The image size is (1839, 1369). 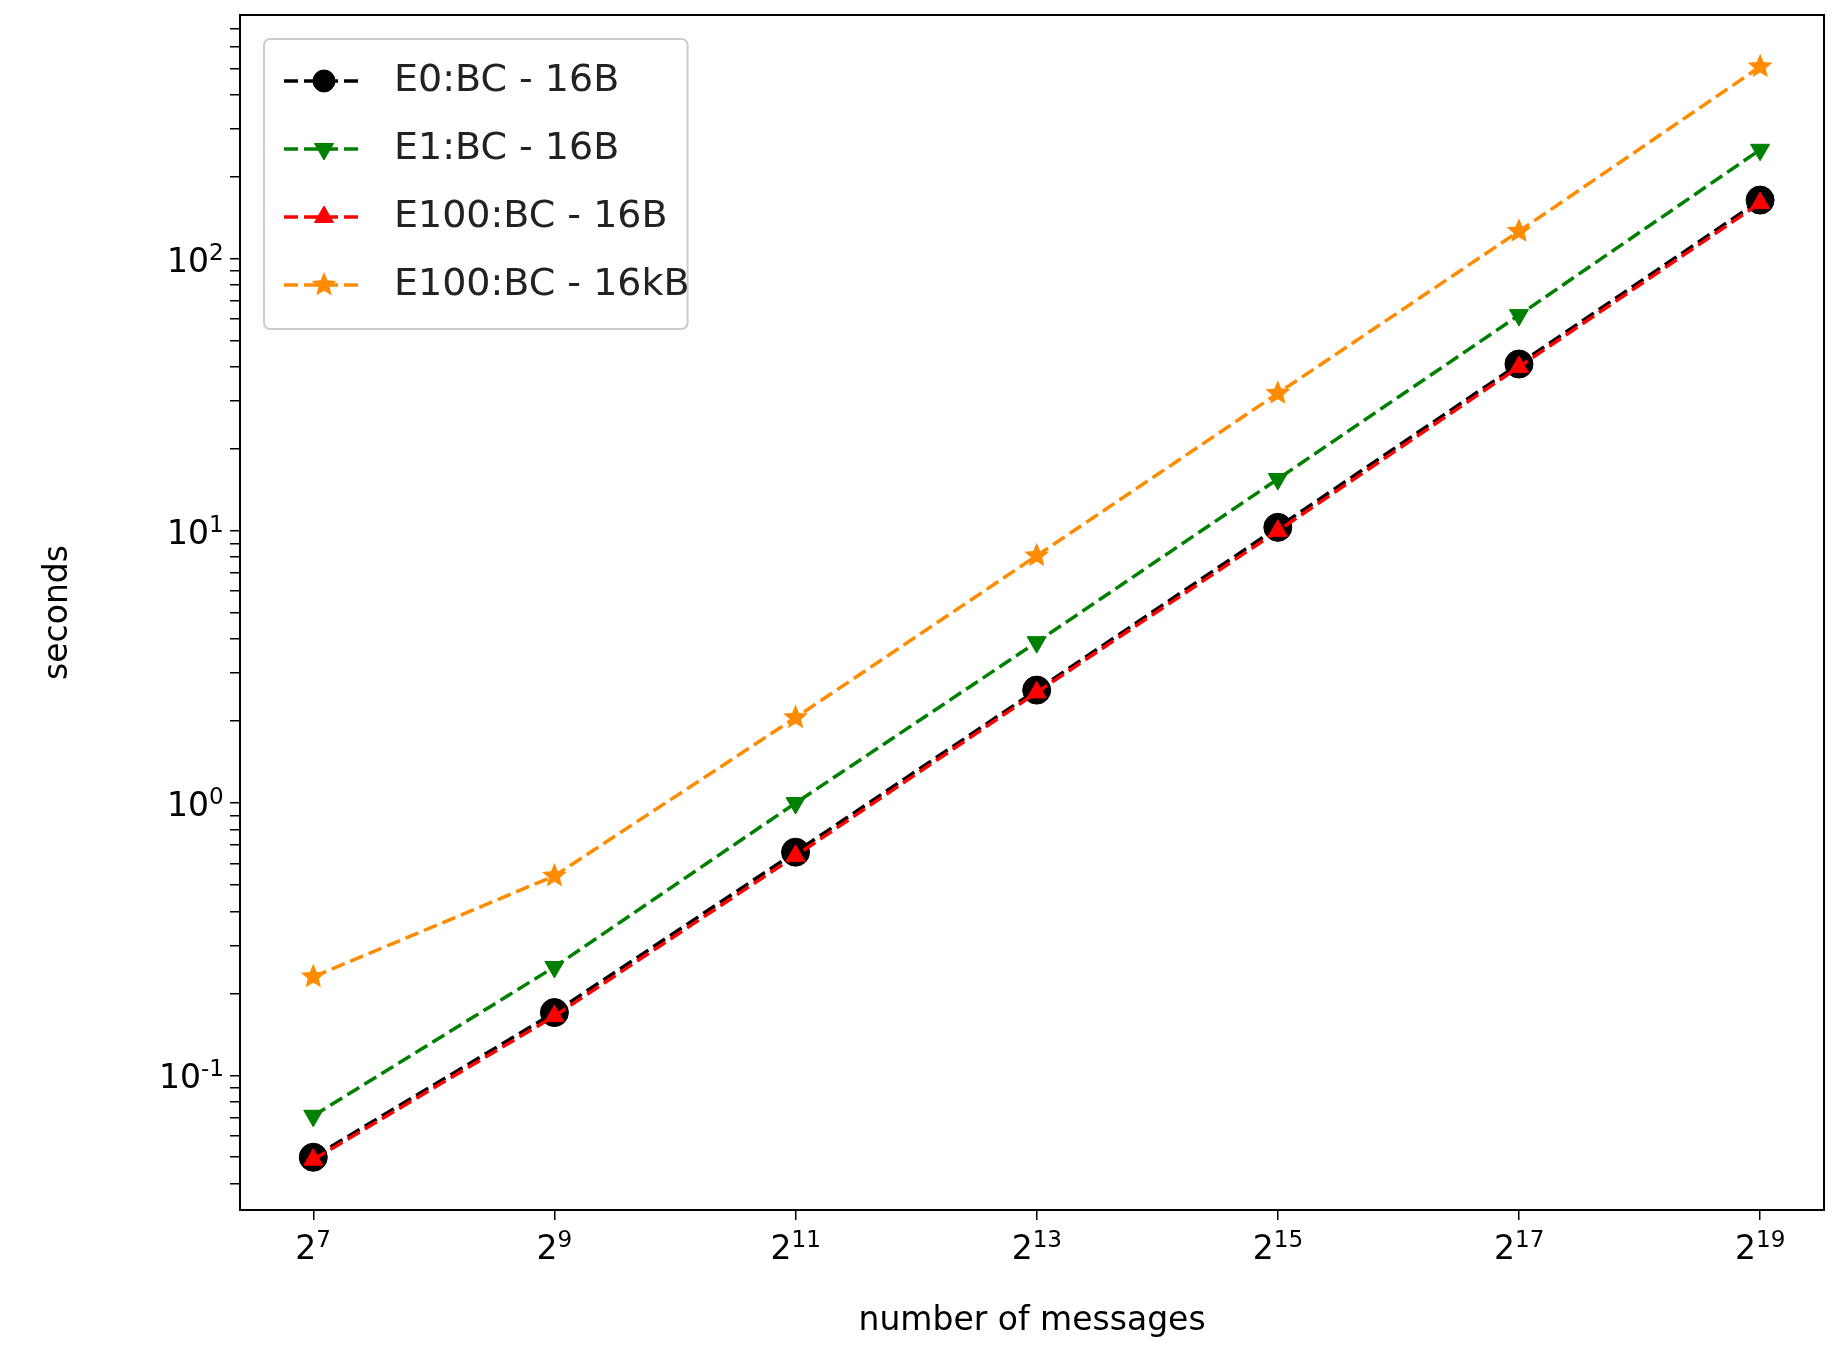 What do you see at coordinates (1032, 1318) in the screenshot?
I see `x-axis-title: number of messages` at bounding box center [1032, 1318].